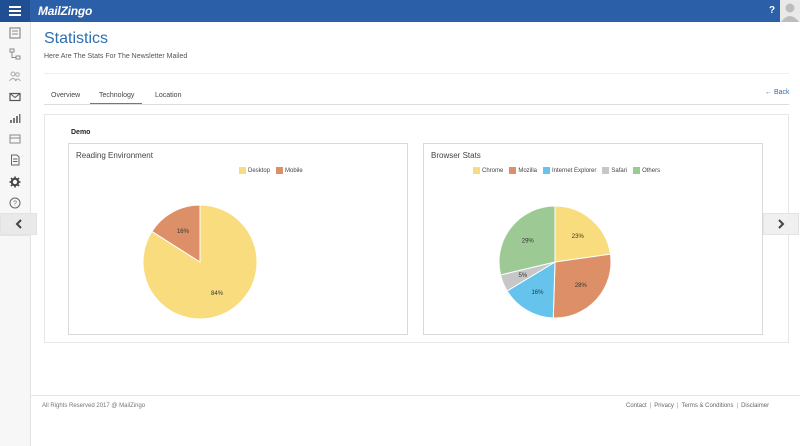 Image resolution: width=800 pixels, height=446 pixels. What do you see at coordinates (15, 33) in the screenshot?
I see `newsletter-icon` at bounding box center [15, 33].